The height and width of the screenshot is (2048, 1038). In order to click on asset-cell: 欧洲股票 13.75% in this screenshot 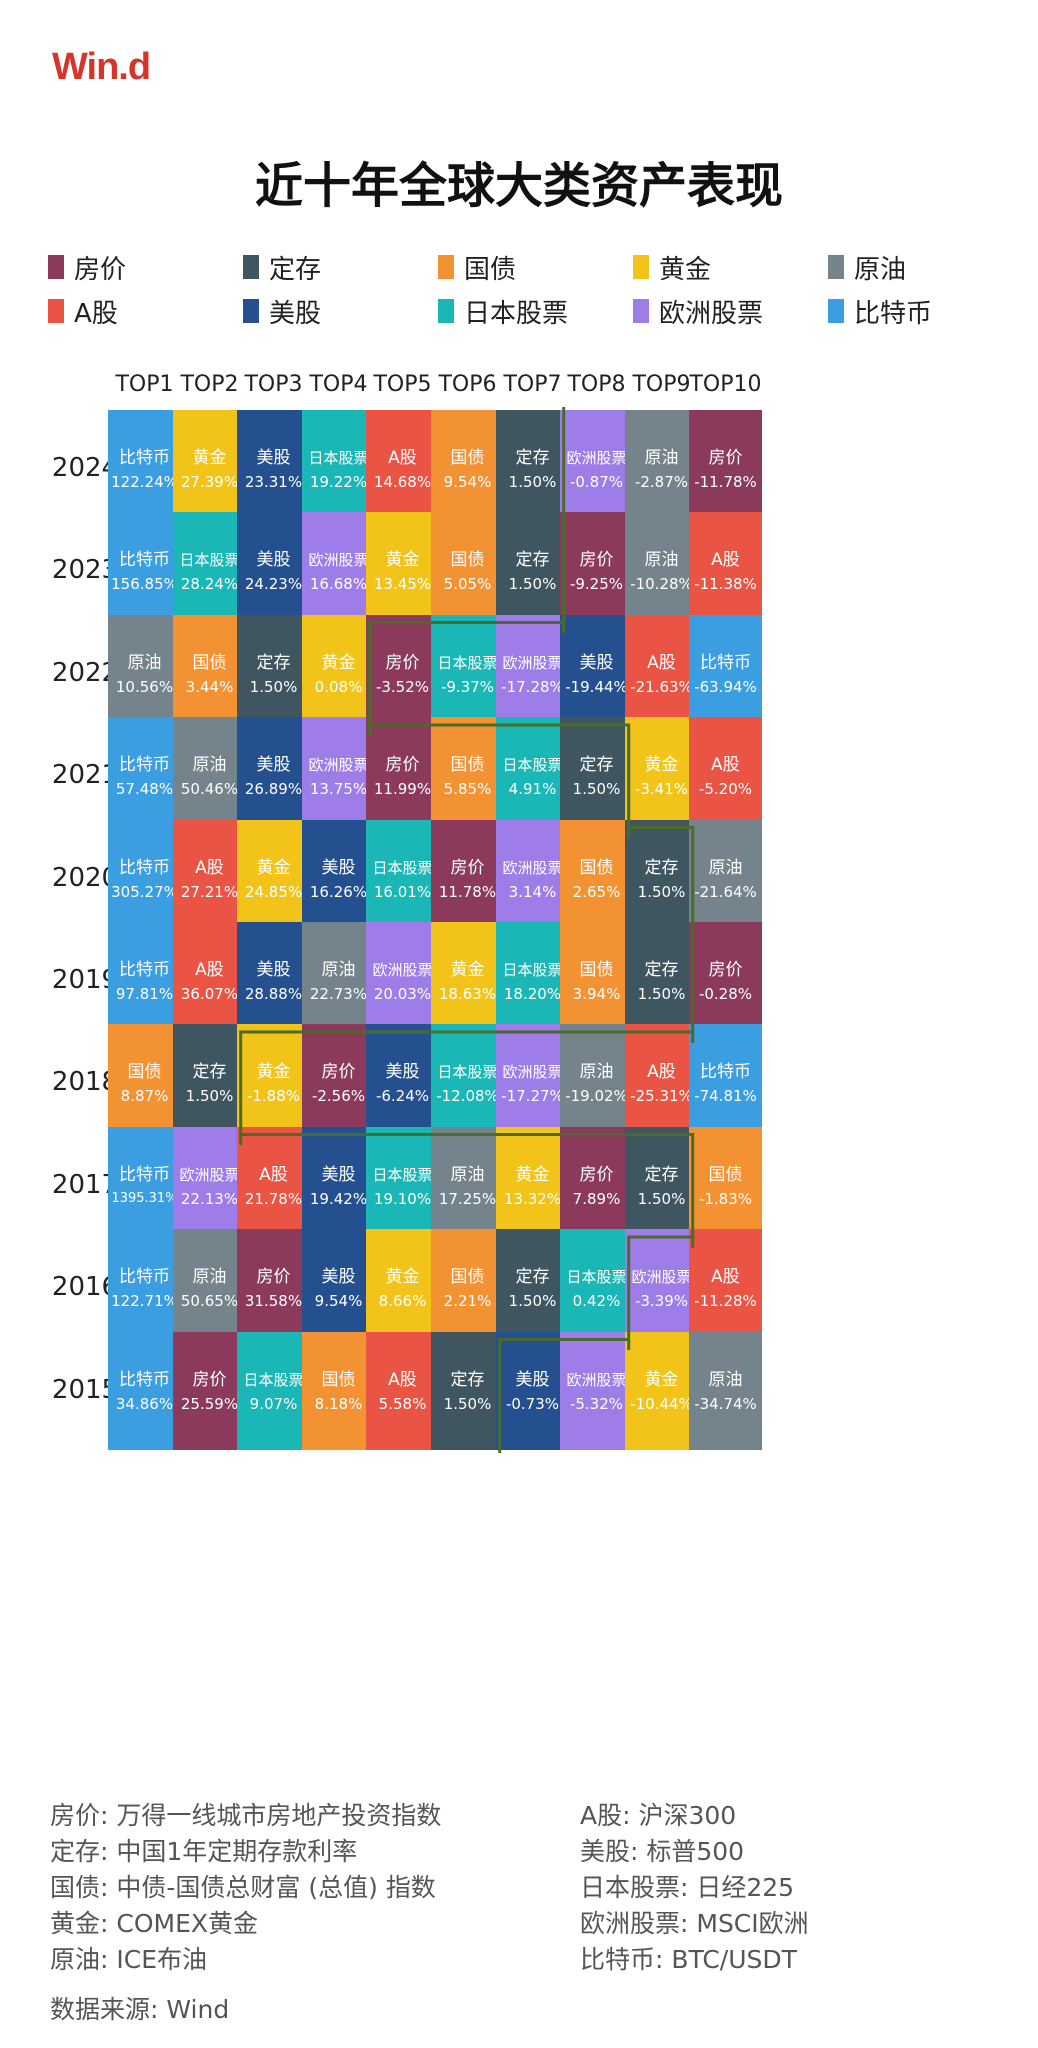, I will do `click(338, 776)`.